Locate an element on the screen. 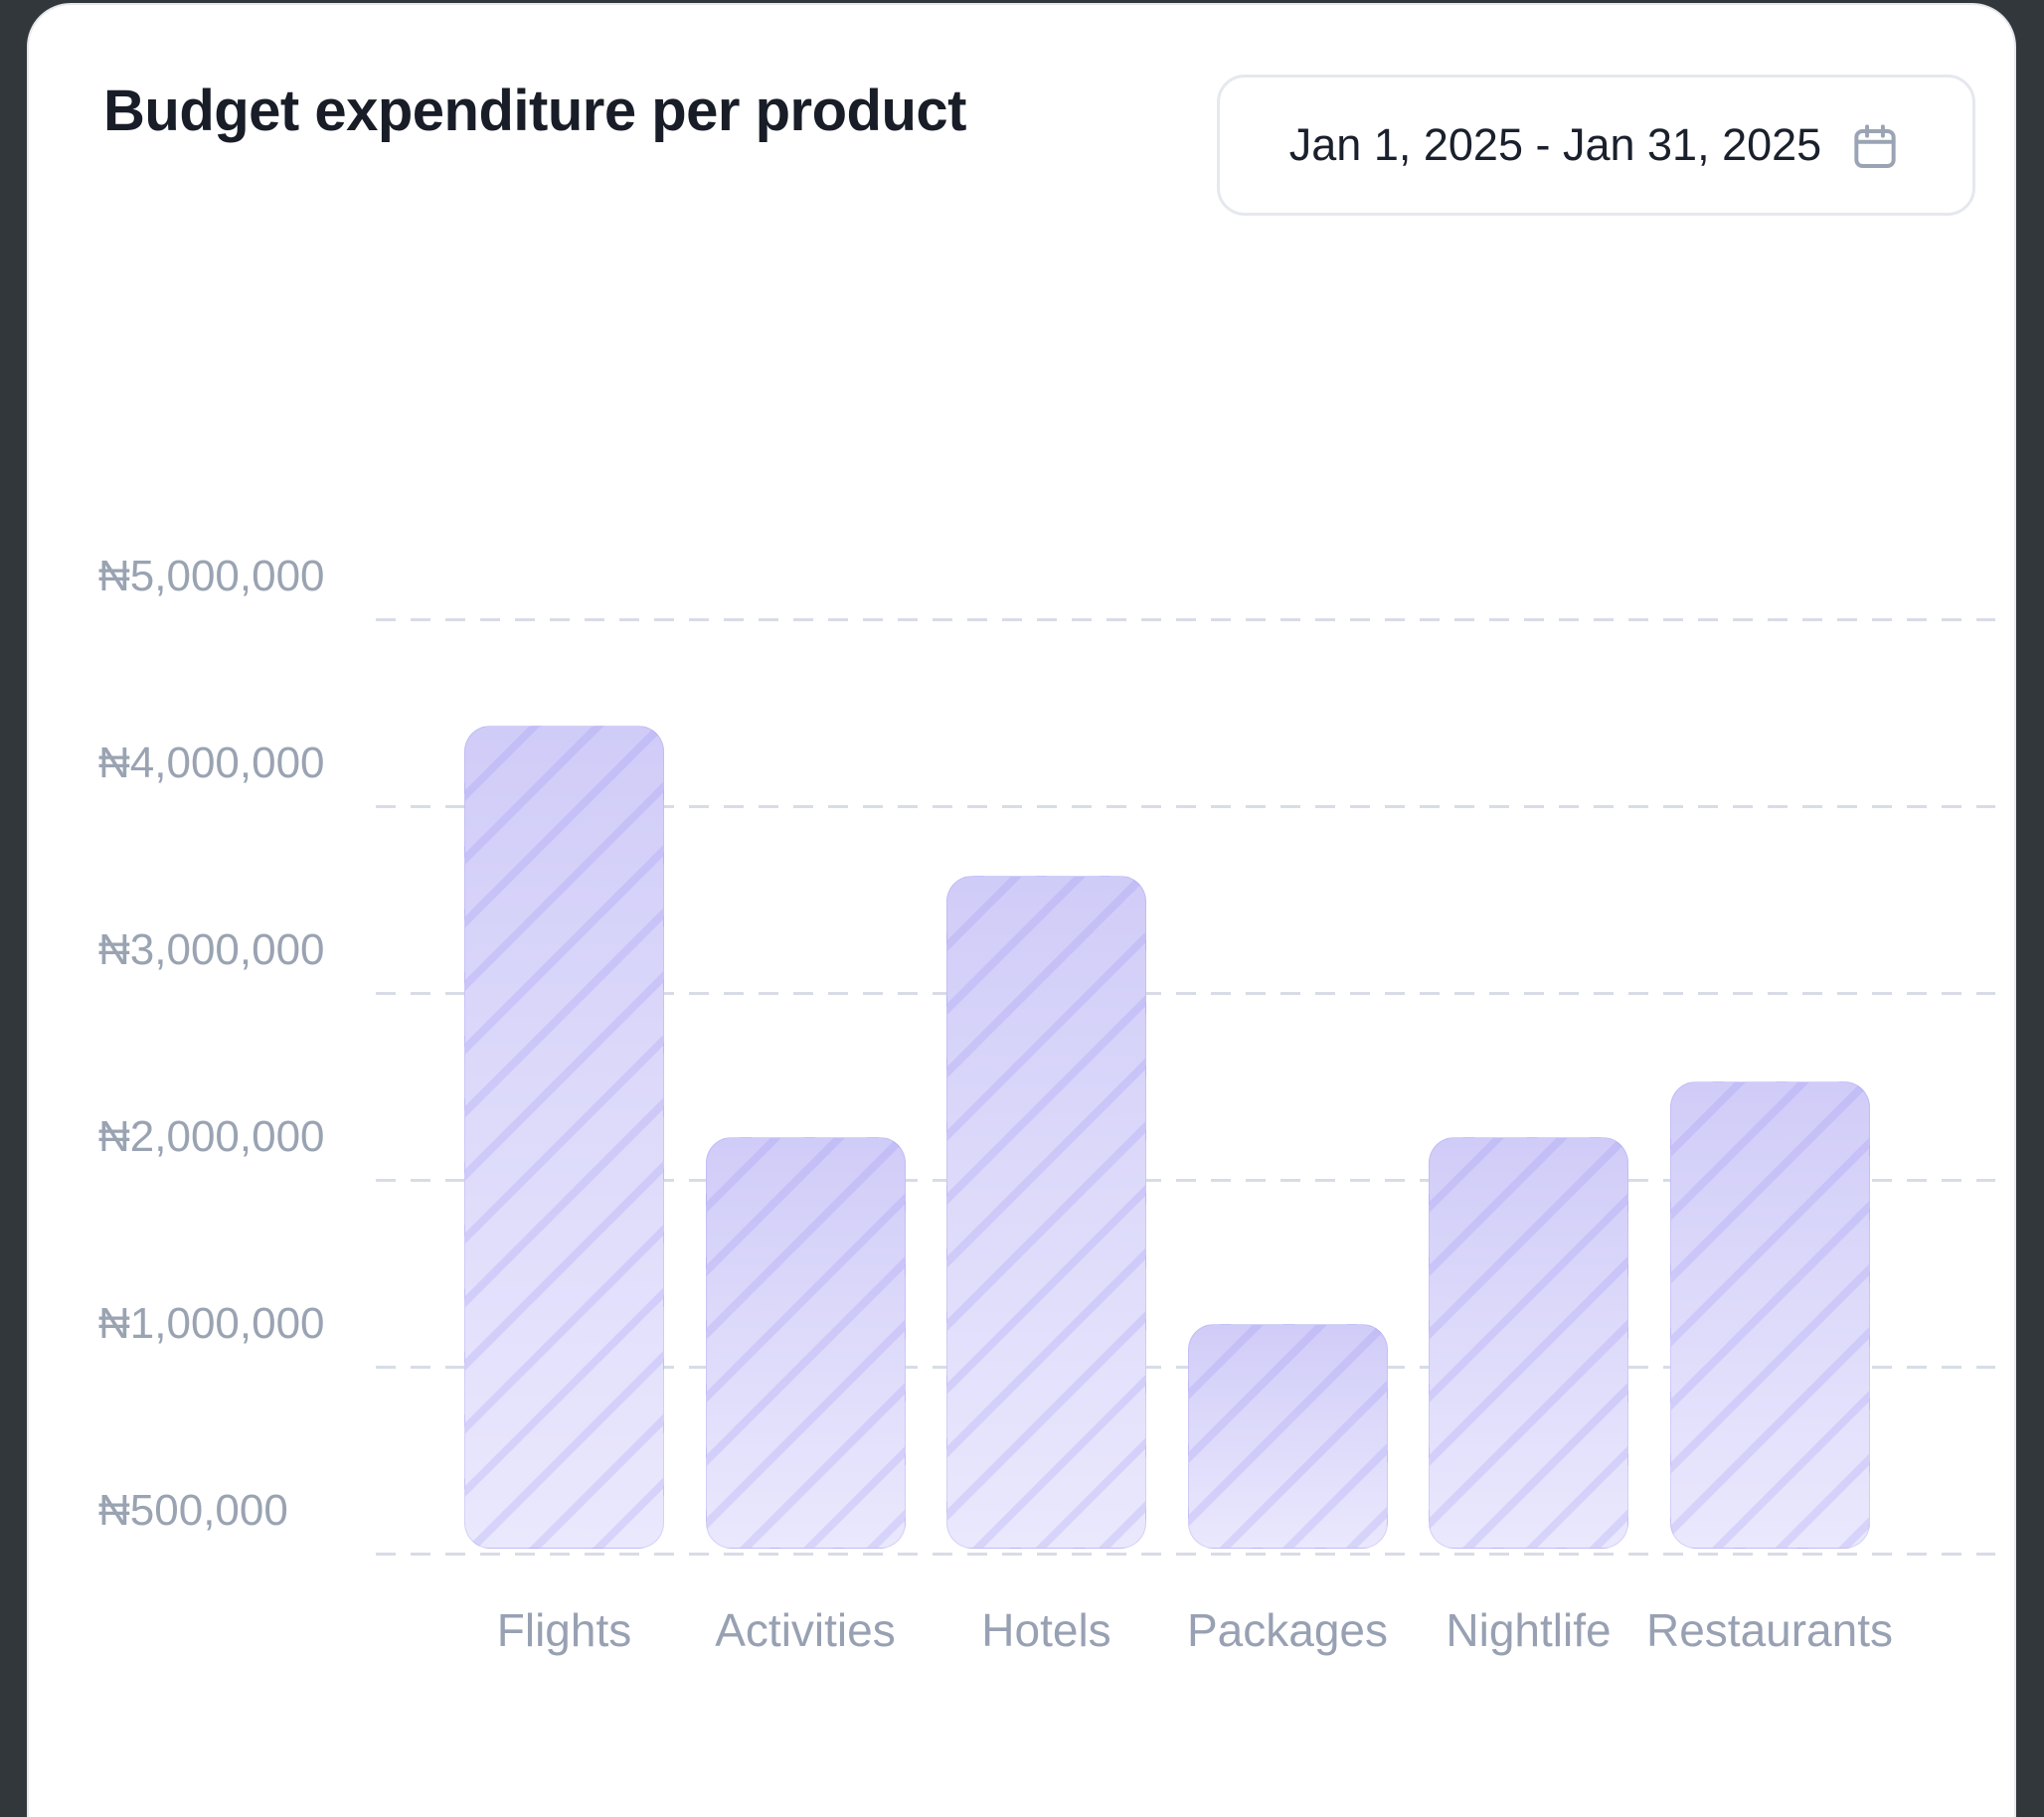 The width and height of the screenshot is (2044, 1817). y-axis-tick-label: ₦2,000,000 is located at coordinates (211, 1136).